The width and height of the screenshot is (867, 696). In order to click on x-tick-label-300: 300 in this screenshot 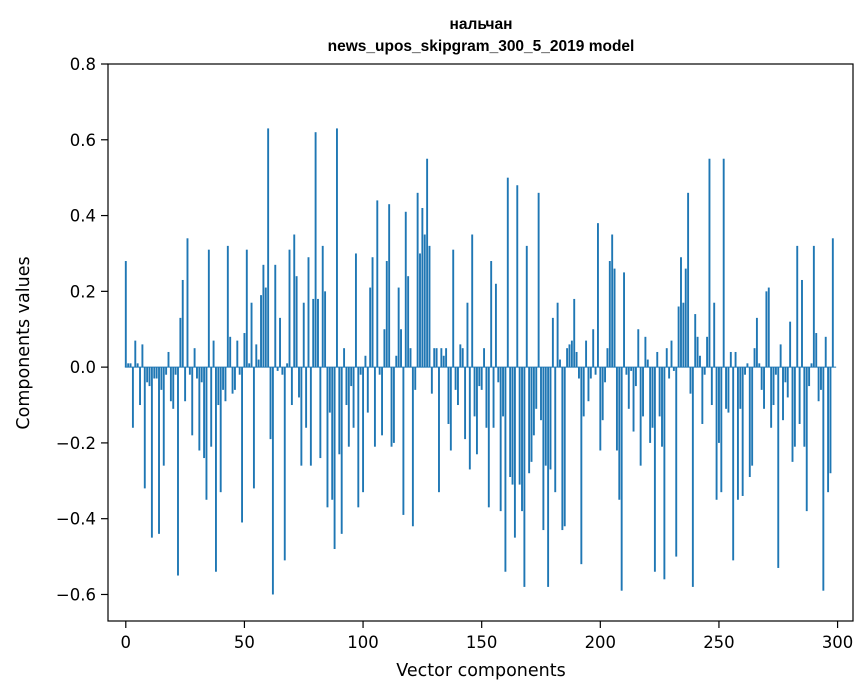, I will do `click(838, 642)`.